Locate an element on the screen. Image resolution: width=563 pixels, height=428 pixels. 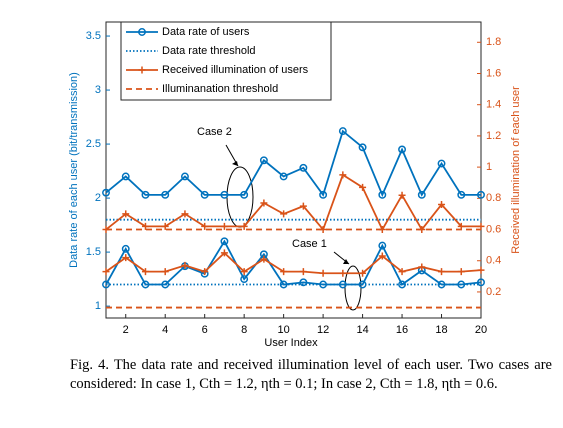
y2-tick-label: 1.6 is located at coordinates (493, 73).